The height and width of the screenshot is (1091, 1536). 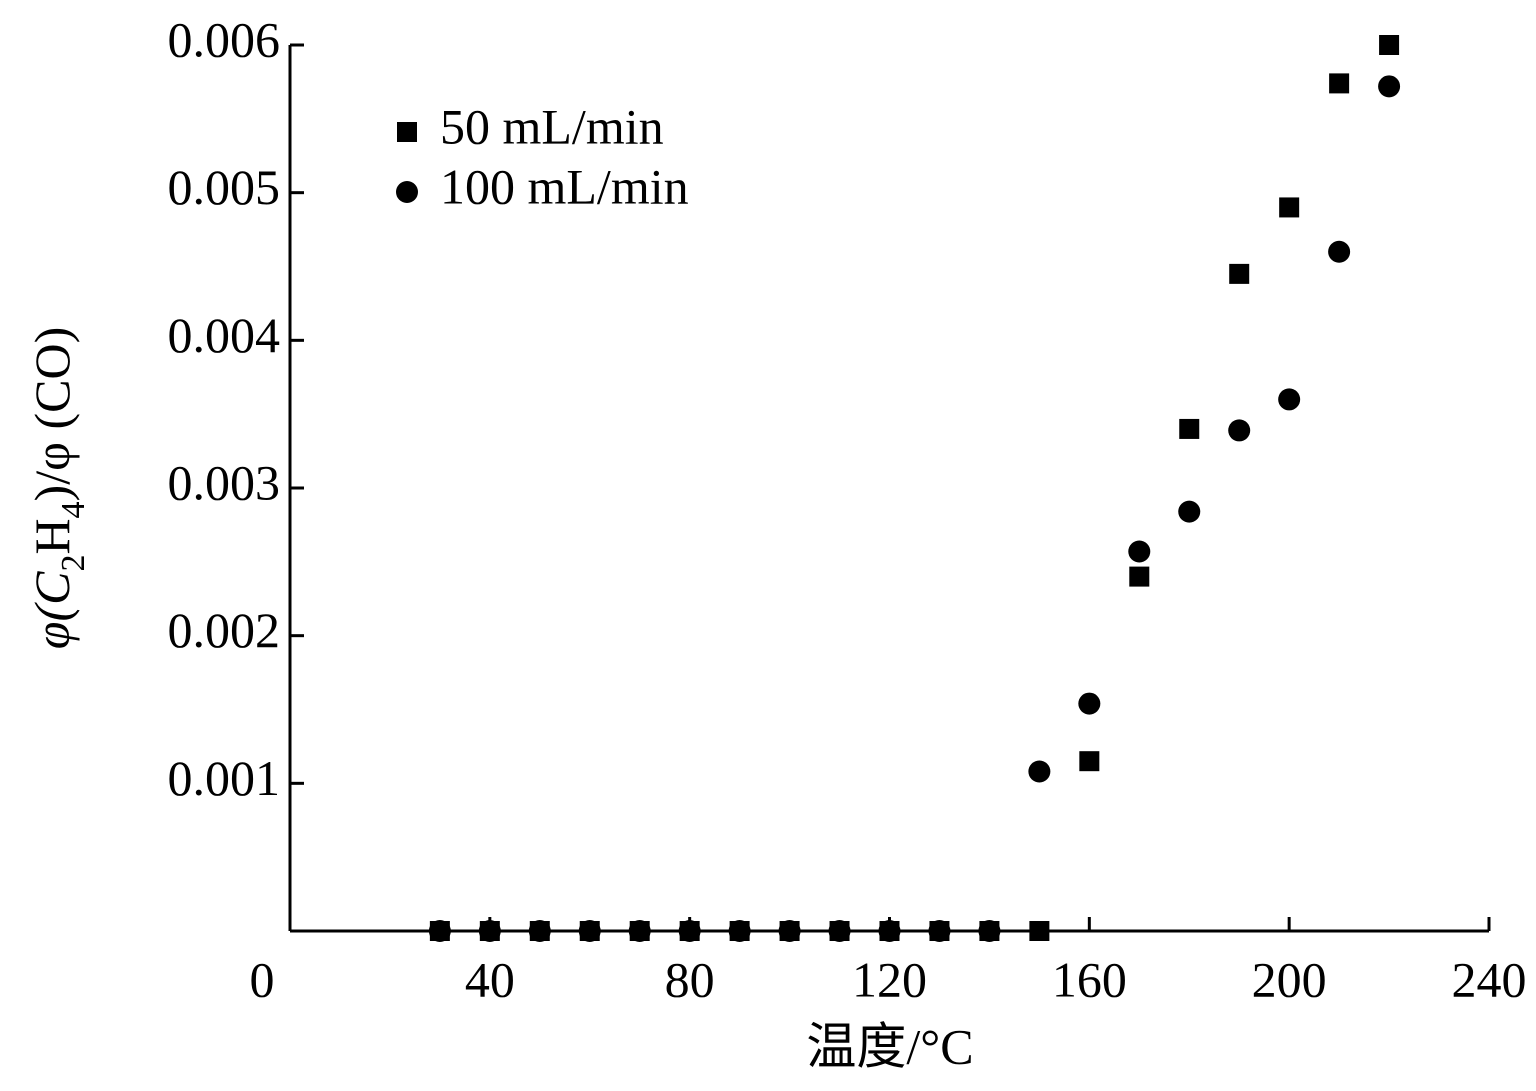 What do you see at coordinates (224, 630) in the screenshot?
I see `y-tick-label: 0.002` at bounding box center [224, 630].